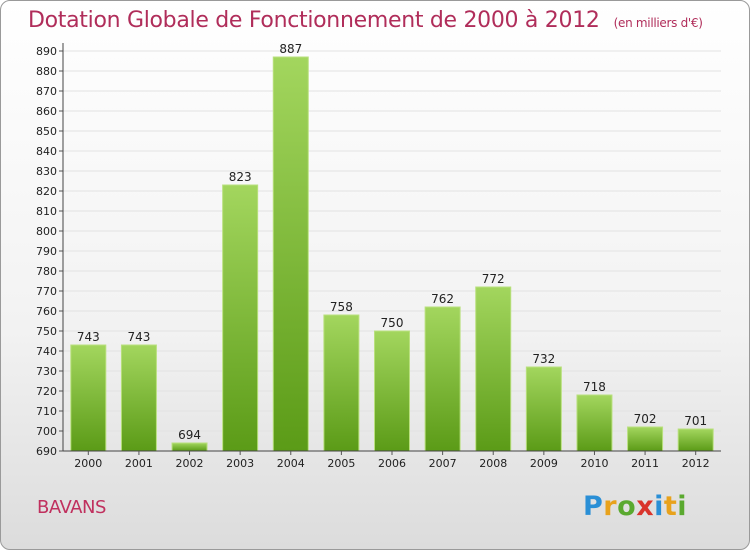 The width and height of the screenshot is (750, 550). I want to click on bar-2003, so click(240, 318).